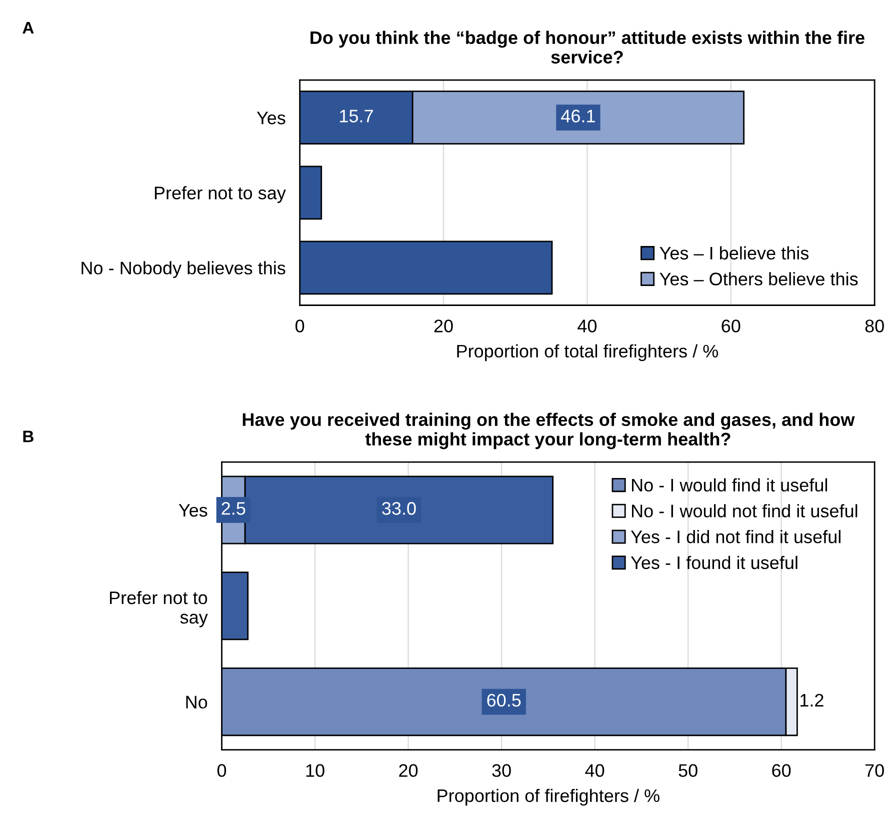  Describe the element at coordinates (874, 326) in the screenshot. I see `x-tick-label: 80` at that location.